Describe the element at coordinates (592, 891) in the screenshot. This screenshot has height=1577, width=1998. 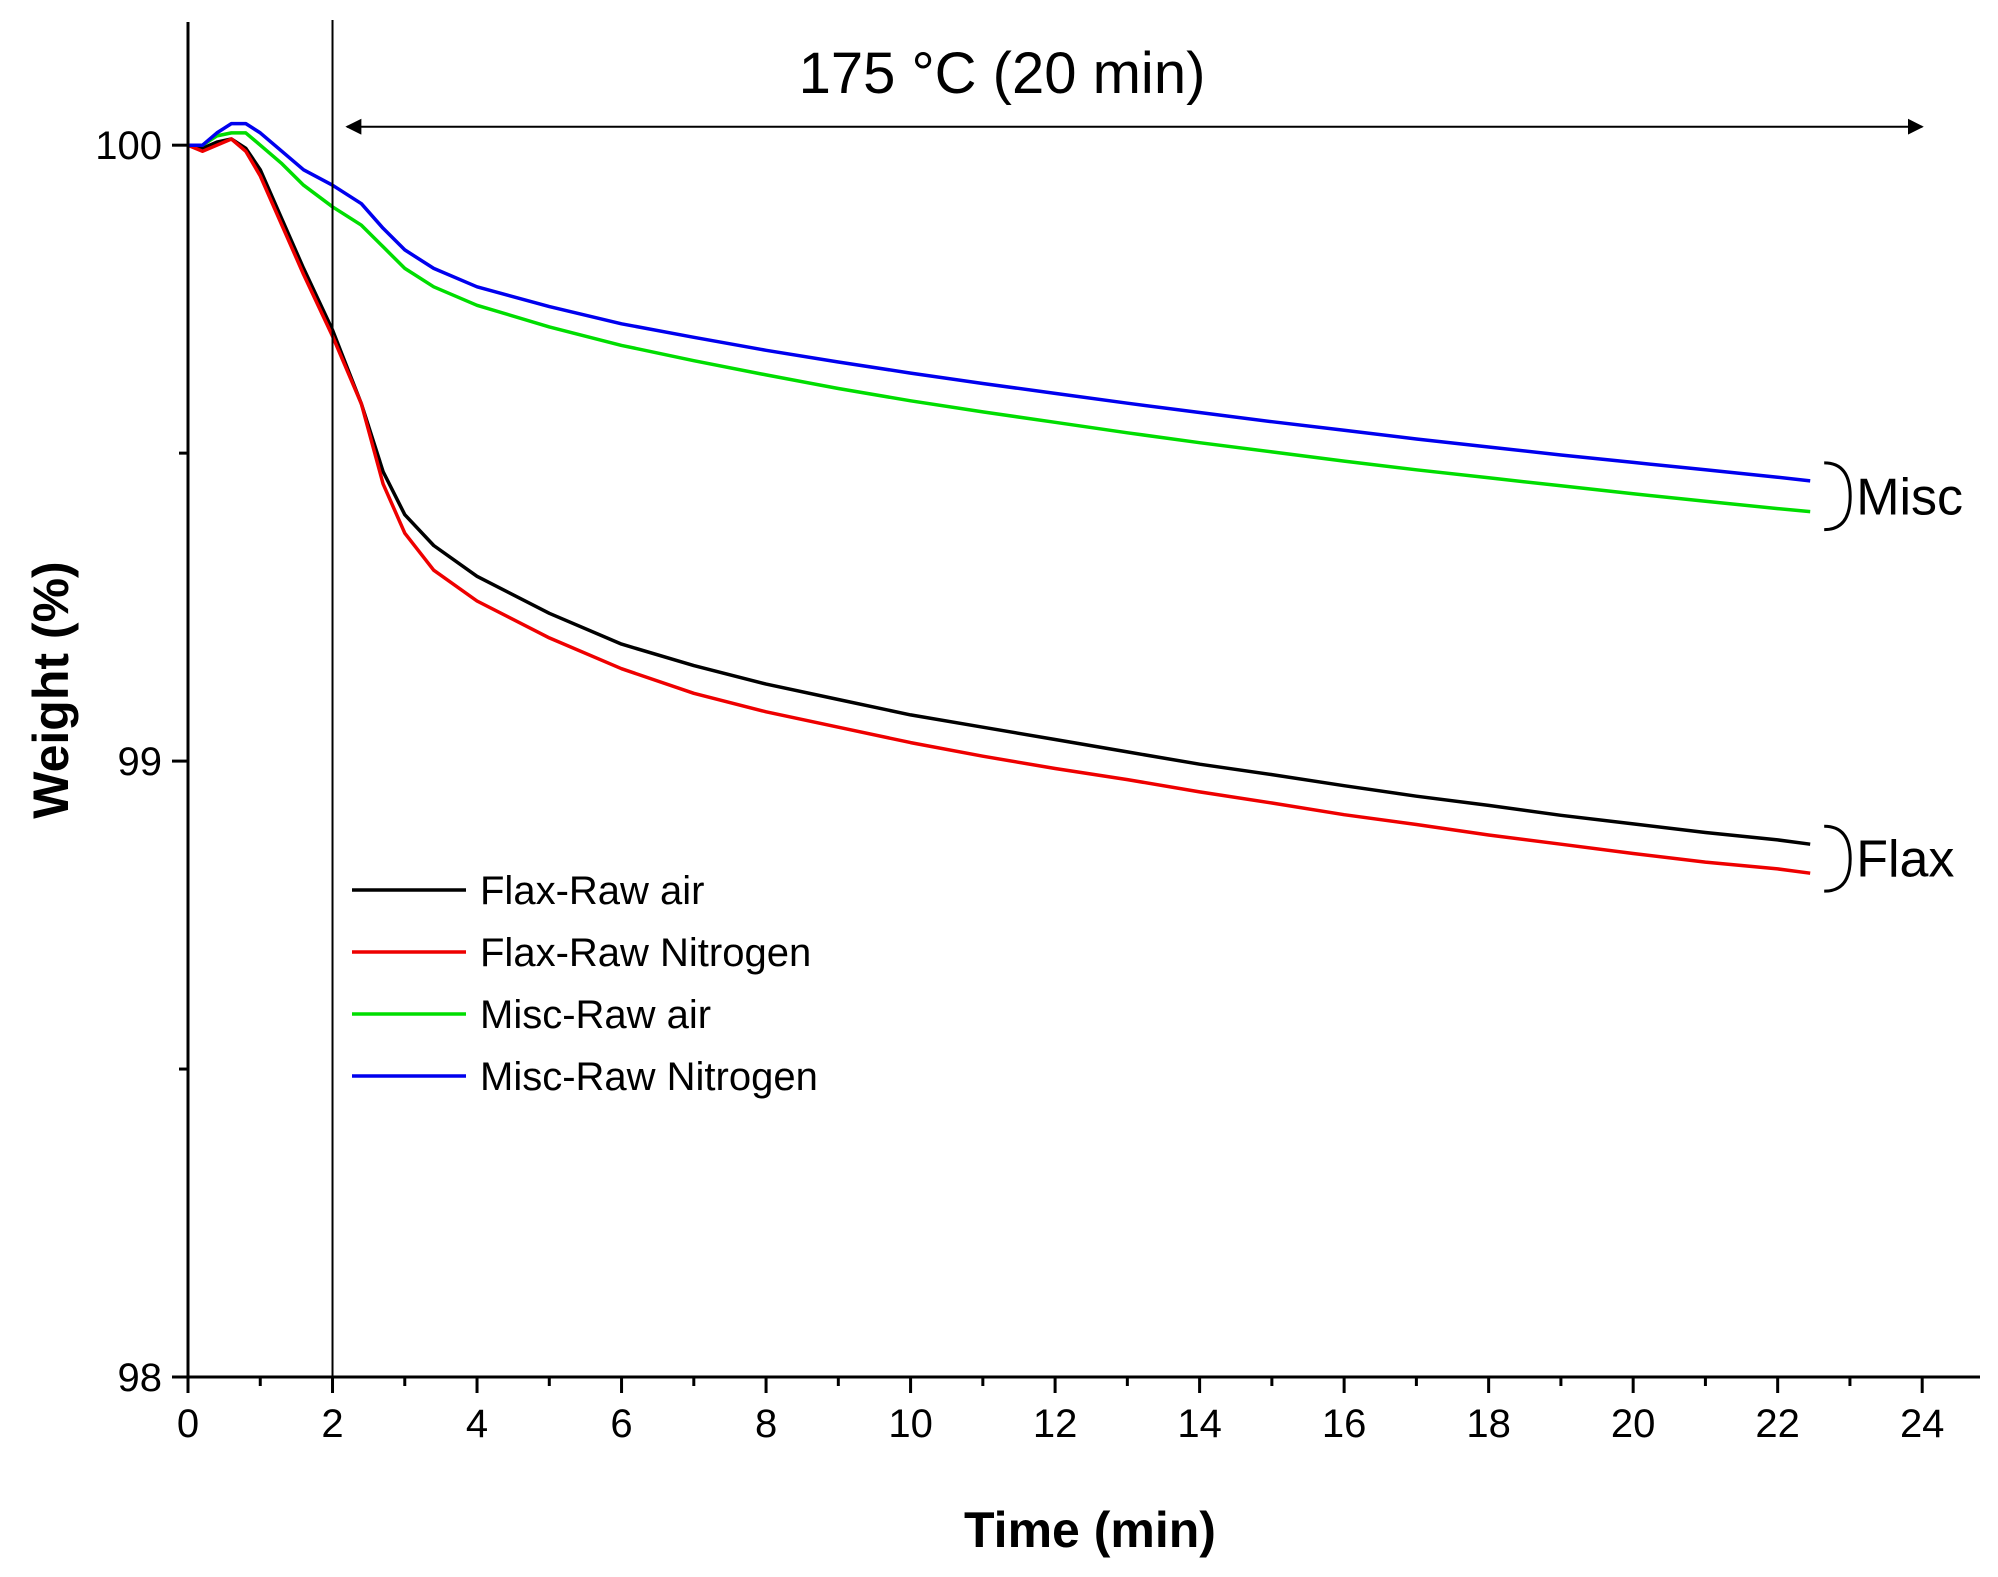
I see `legend-label-flax-raw-air: Flax-Raw air` at that location.